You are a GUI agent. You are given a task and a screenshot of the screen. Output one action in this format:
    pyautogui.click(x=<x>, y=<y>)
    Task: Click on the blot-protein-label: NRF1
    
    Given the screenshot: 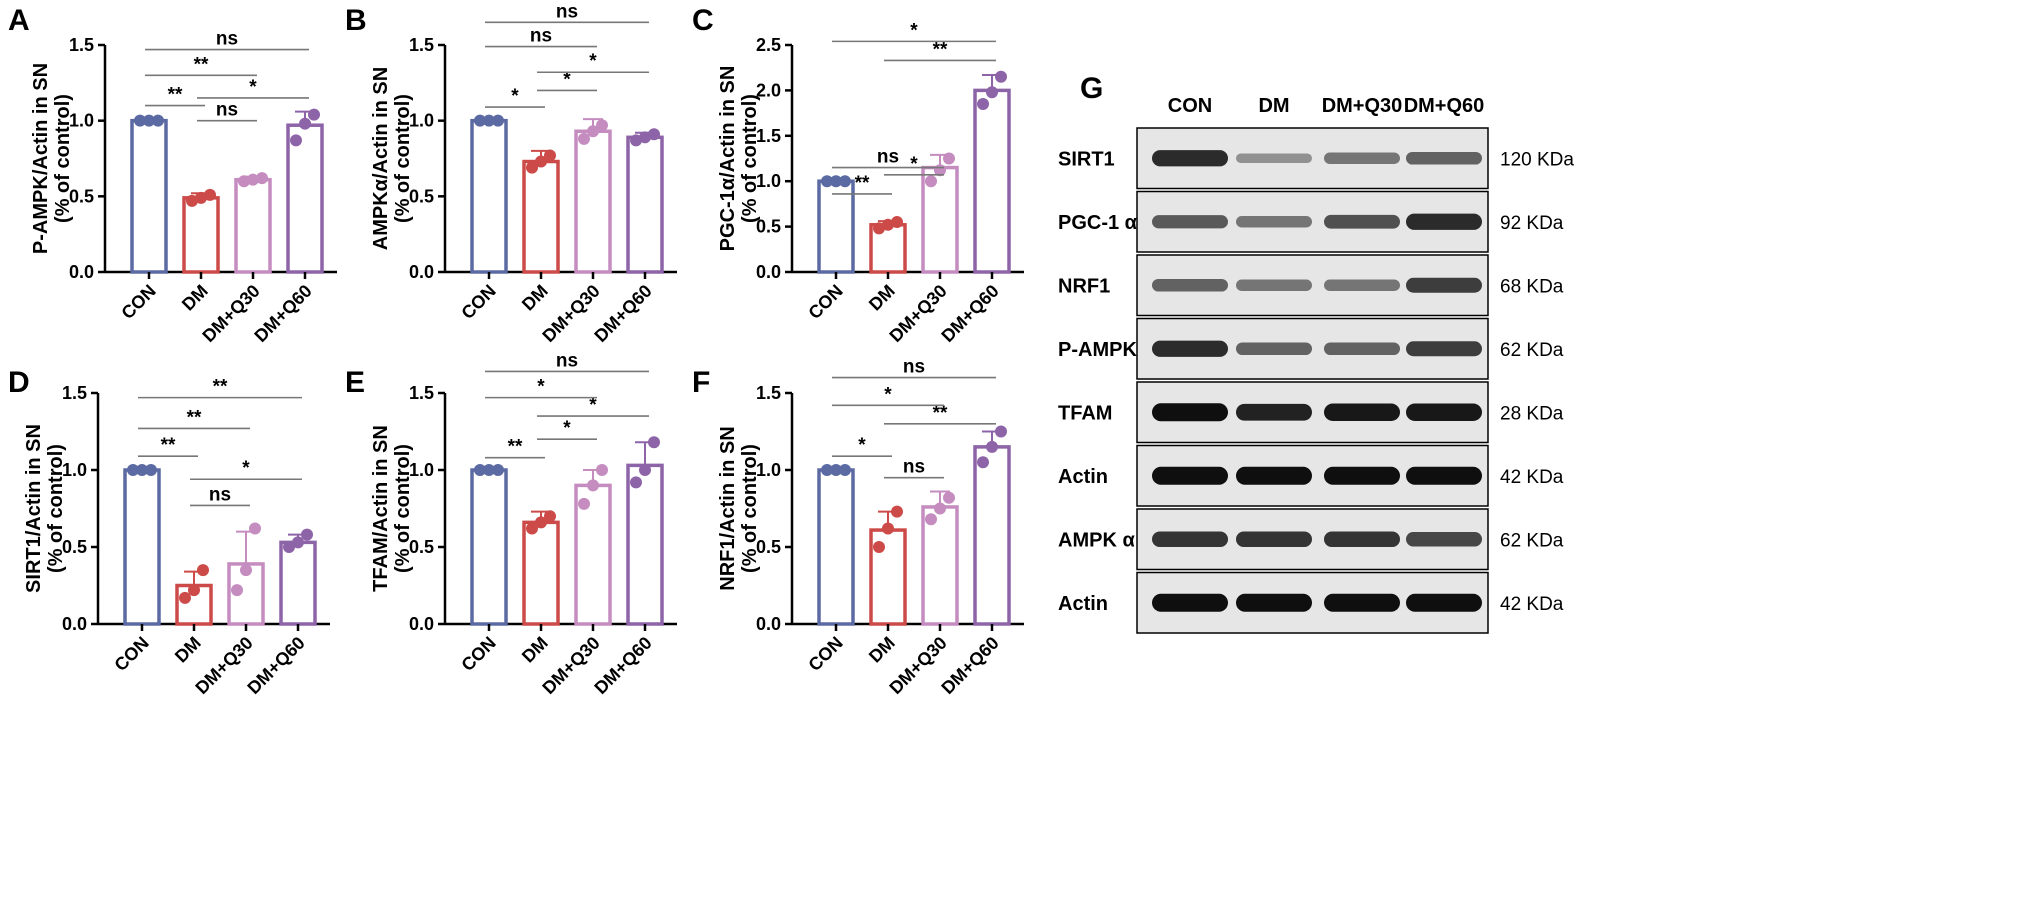 What is the action you would take?
    pyautogui.click(x=1084, y=286)
    